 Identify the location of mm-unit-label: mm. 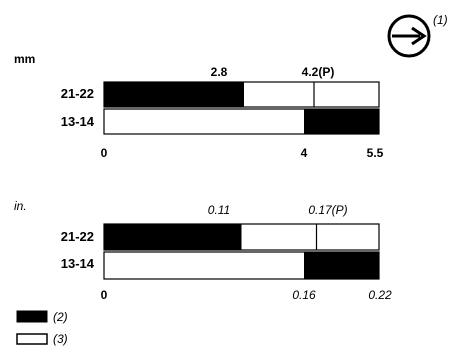
(24, 59).